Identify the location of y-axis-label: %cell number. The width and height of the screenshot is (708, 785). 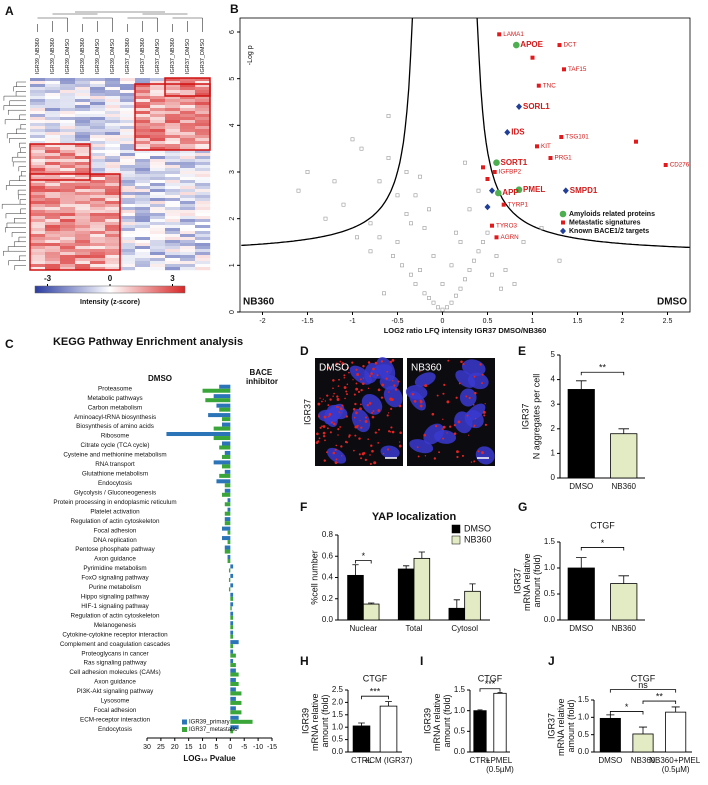
(314, 577).